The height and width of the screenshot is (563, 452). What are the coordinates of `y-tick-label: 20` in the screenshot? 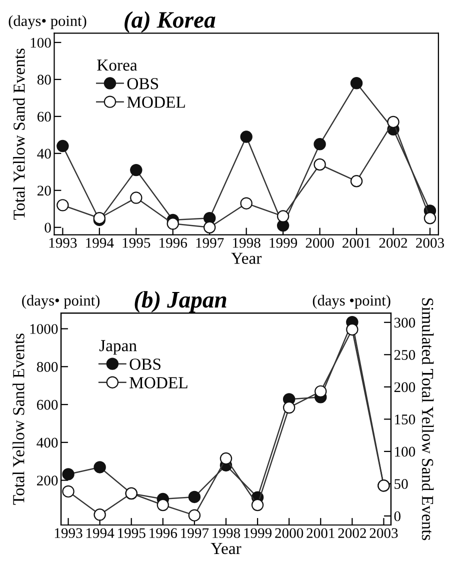 It's located at (44, 191).